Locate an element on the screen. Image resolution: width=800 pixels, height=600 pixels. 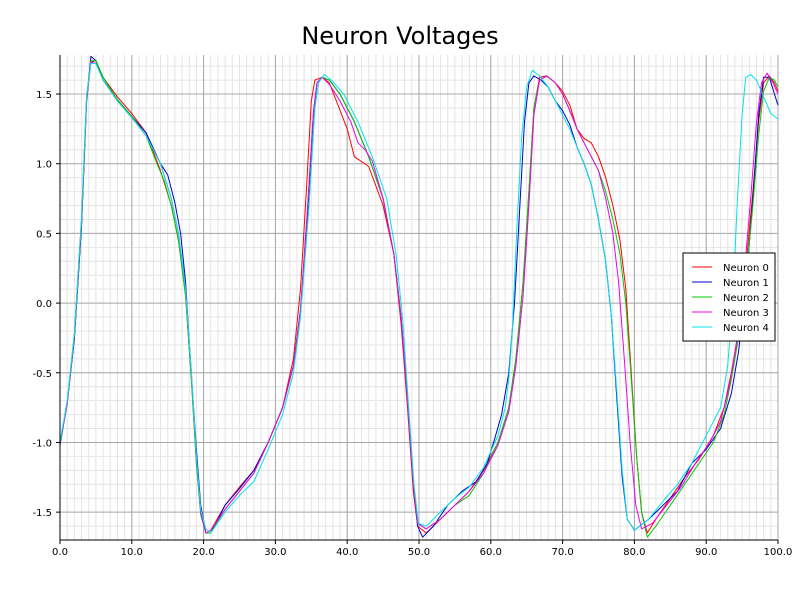
x-tick-label: 40.0 is located at coordinates (347, 552).